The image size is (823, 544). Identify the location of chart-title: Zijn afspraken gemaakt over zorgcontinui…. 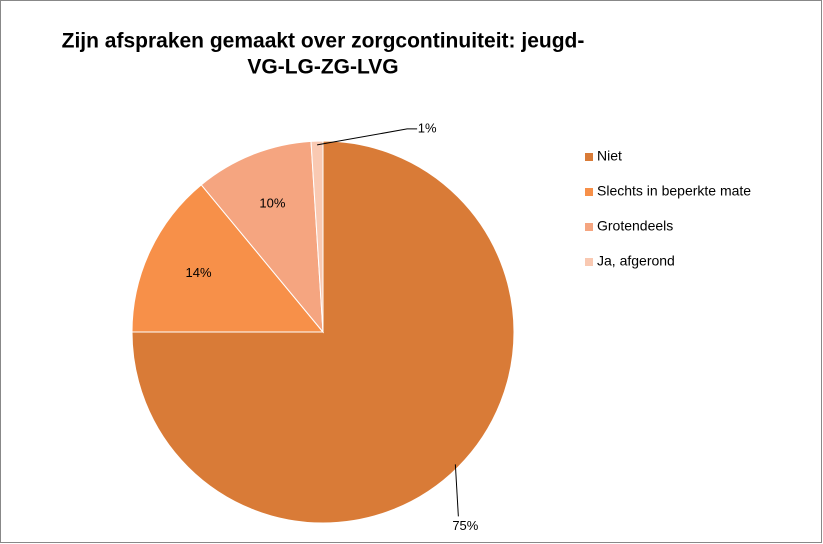
(323, 41).